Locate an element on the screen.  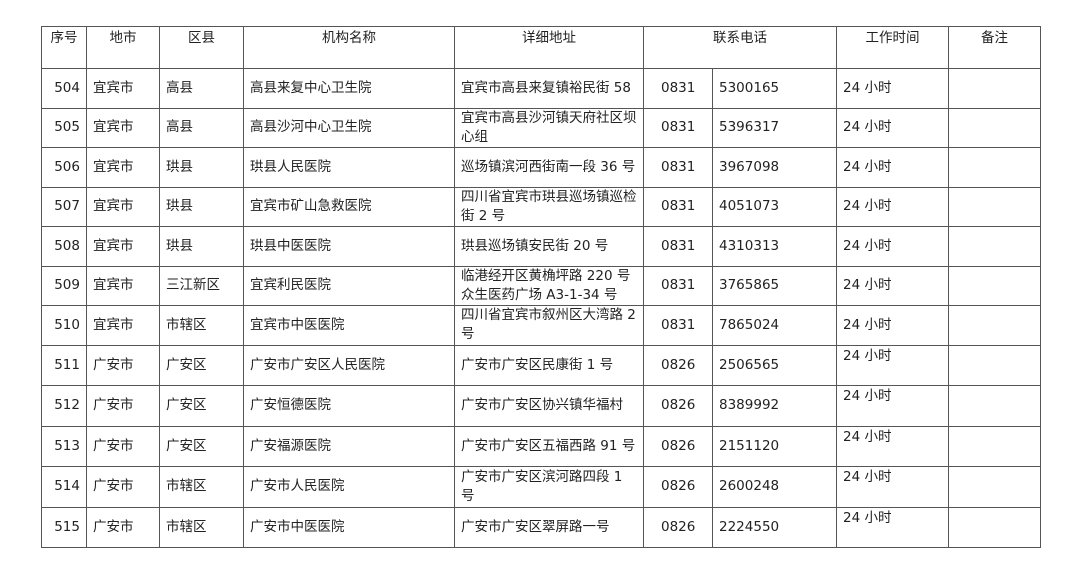
cell-name: 广安福源医院 is located at coordinates (349, 446).